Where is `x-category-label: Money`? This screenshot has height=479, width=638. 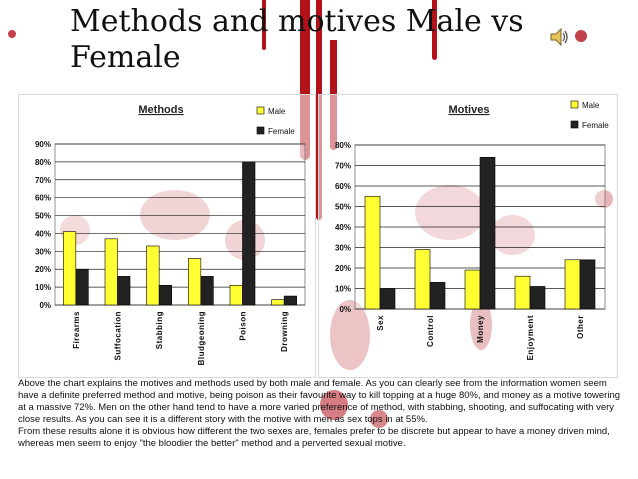
x-category-label: Money is located at coordinates (480, 329).